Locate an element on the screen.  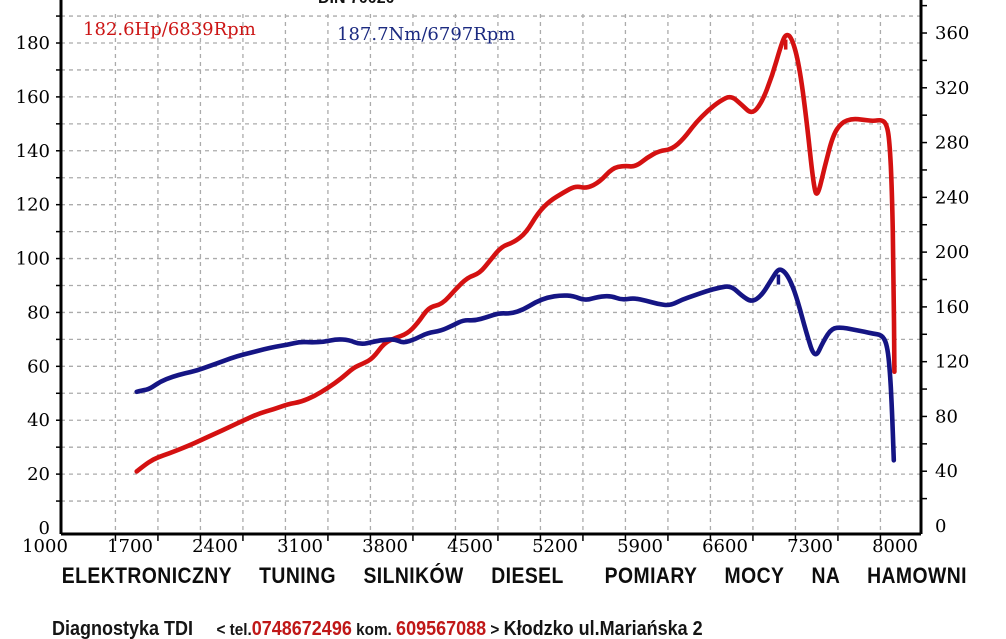
svg-text: 5200 is located at coordinates (555, 546).